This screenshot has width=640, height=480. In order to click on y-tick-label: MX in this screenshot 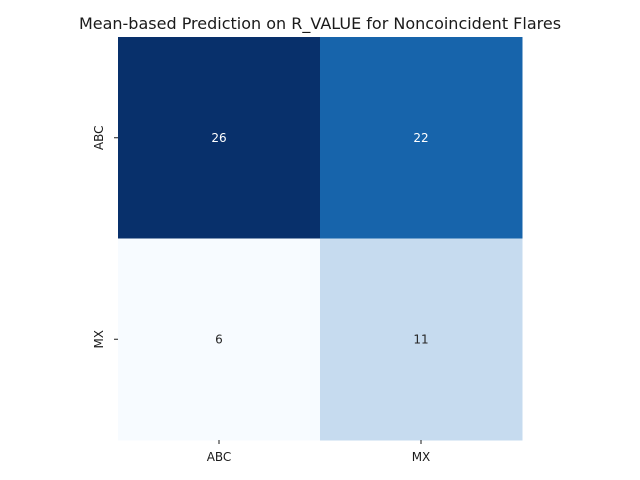, I will do `click(99, 339)`.